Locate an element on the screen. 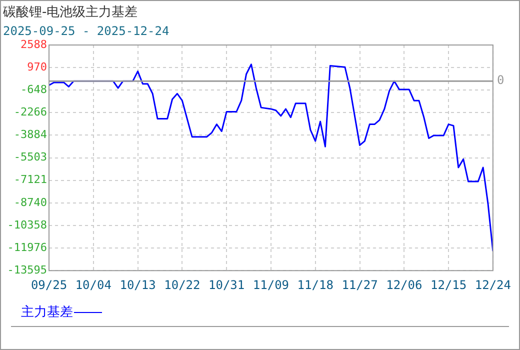  x-tick-label: 10/13 is located at coordinates (138, 285).